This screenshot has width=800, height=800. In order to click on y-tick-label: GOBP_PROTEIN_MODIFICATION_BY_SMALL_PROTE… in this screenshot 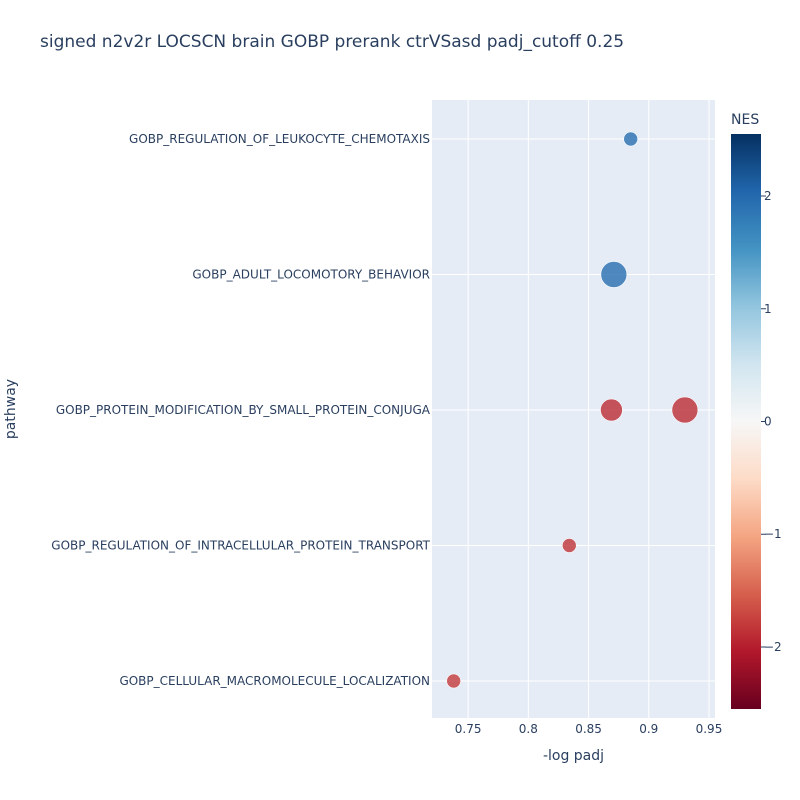, I will do `click(243, 410)`.